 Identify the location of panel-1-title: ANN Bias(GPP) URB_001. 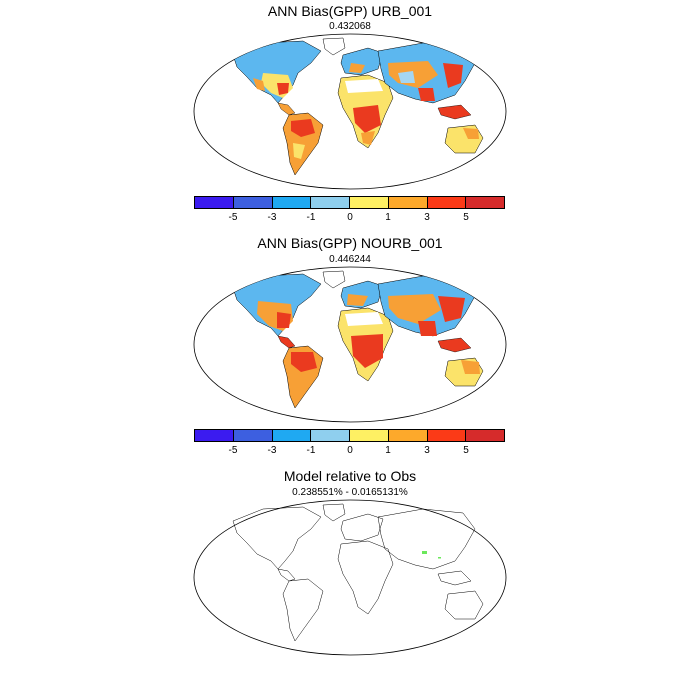
(350, 11).